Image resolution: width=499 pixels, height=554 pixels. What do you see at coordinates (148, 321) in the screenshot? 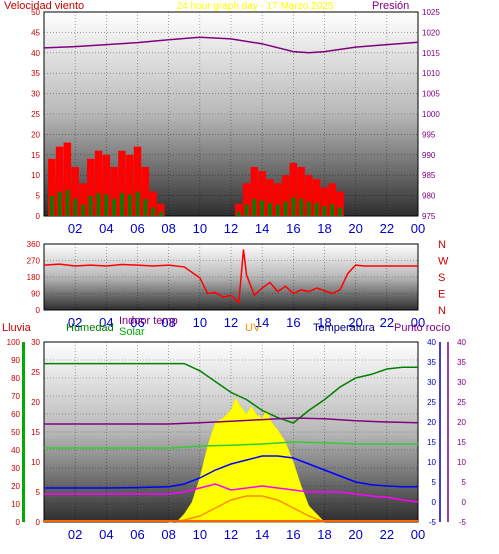
I see `indoor-temp-label: Indoor temp` at bounding box center [148, 321].